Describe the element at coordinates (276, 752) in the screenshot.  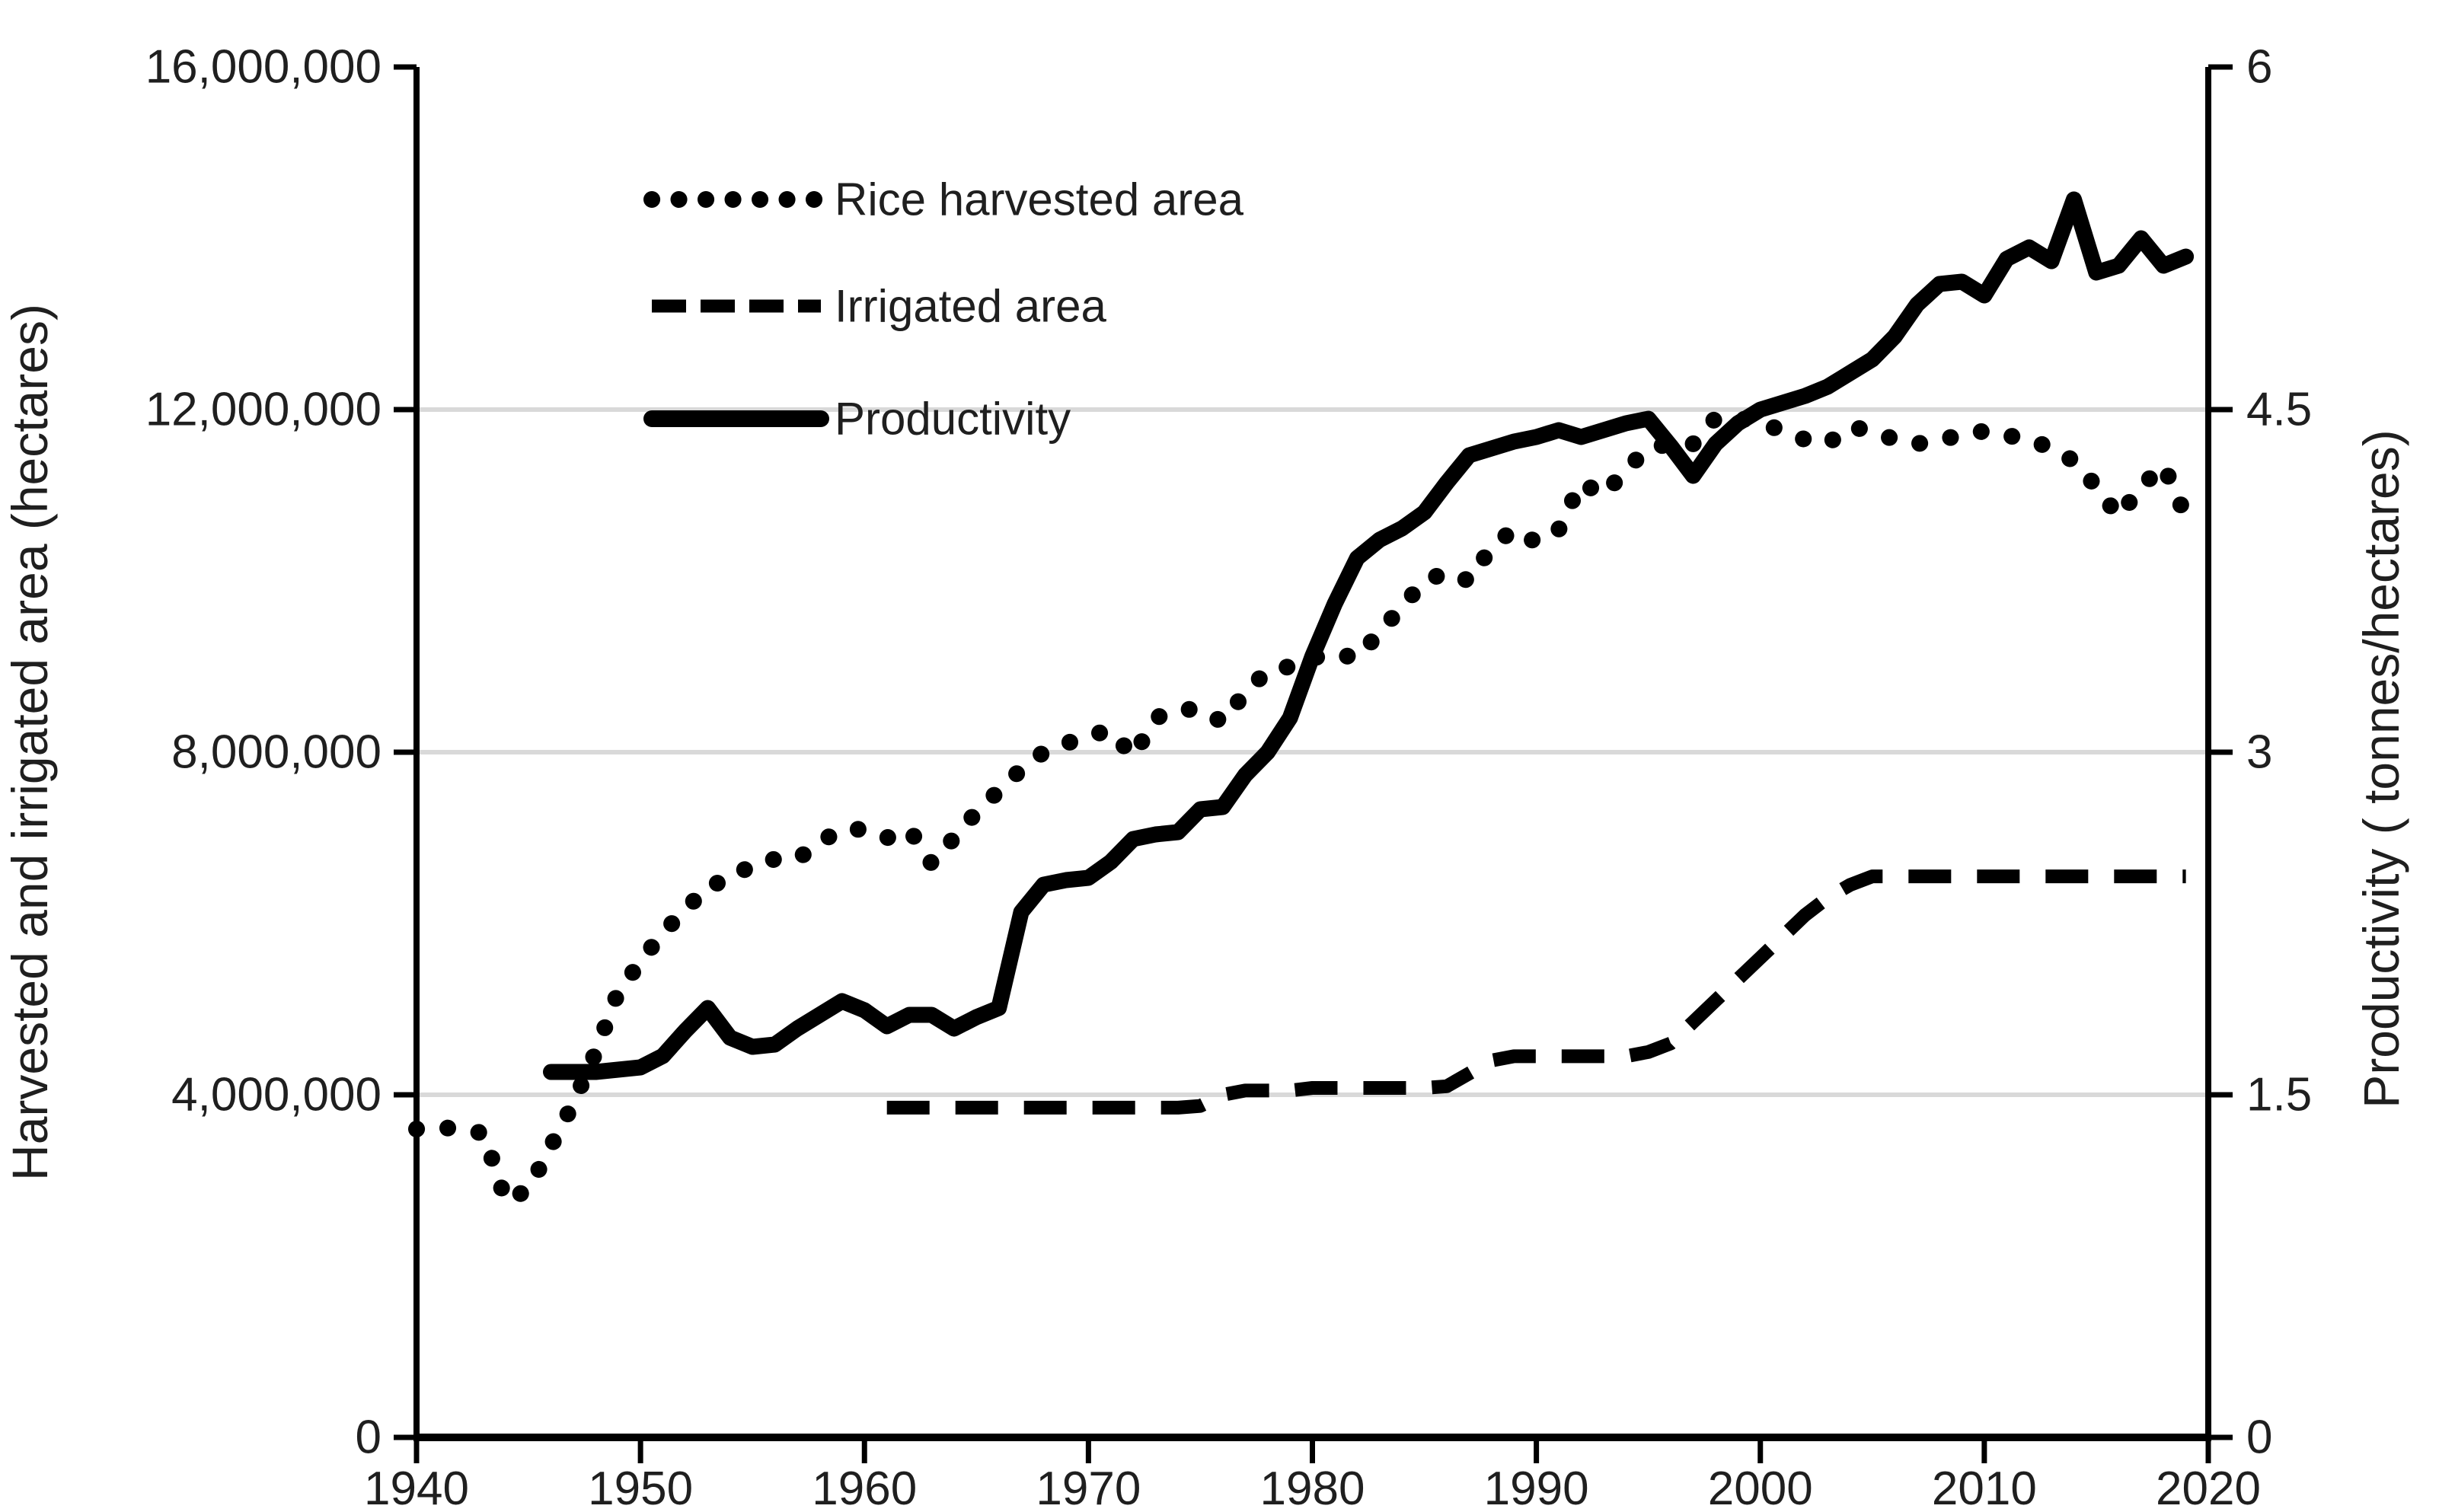
I see `y-left-tick-label: 8,000,000` at that location.